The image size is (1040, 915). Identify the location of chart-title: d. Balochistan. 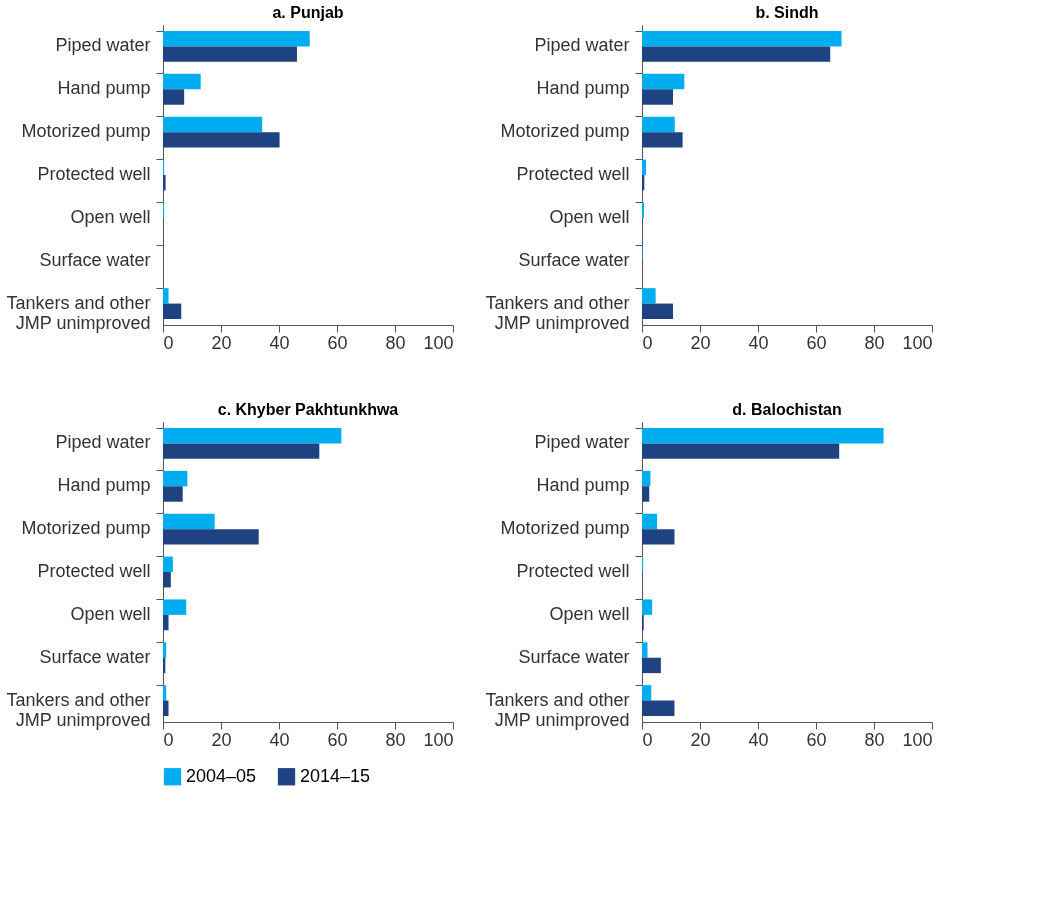
(787, 409).